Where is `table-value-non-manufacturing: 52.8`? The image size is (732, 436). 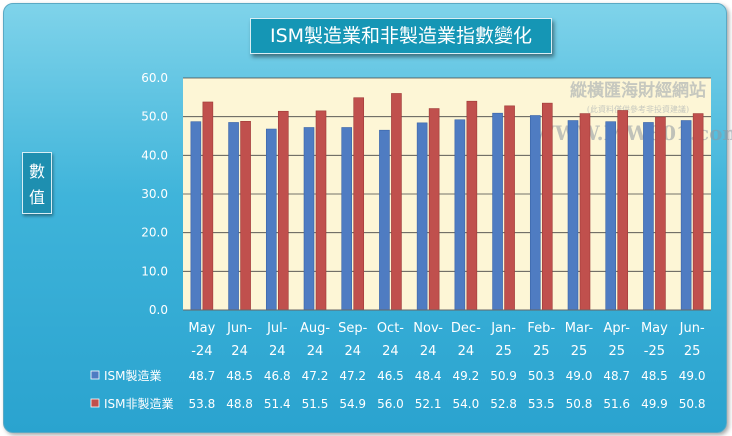 table-value-non-manufacturing: 52.8 is located at coordinates (503, 404).